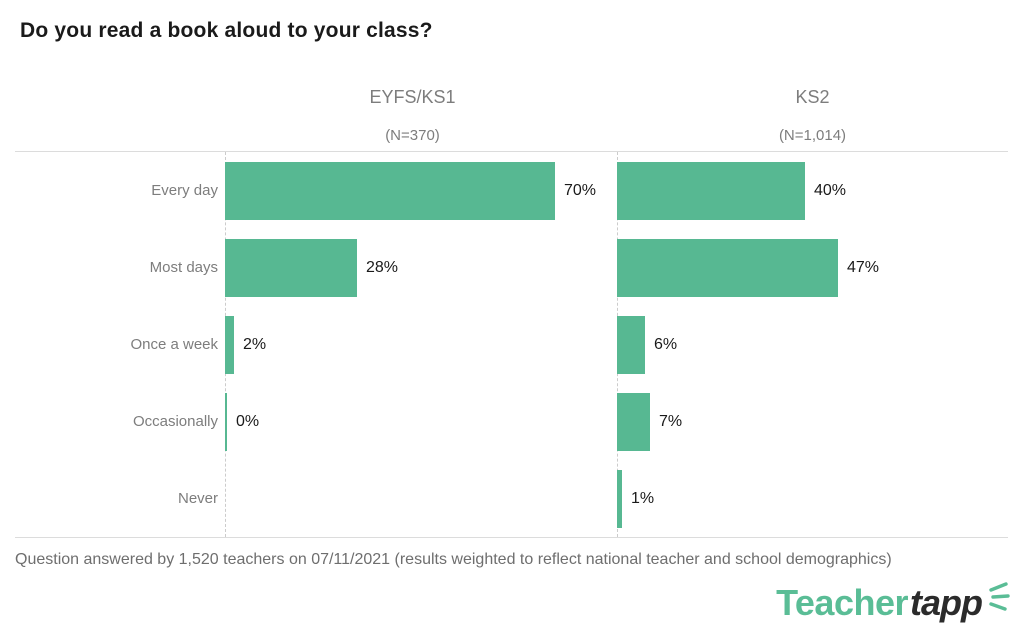  What do you see at coordinates (184, 190) in the screenshot?
I see `category-label-every-day: Every day` at bounding box center [184, 190].